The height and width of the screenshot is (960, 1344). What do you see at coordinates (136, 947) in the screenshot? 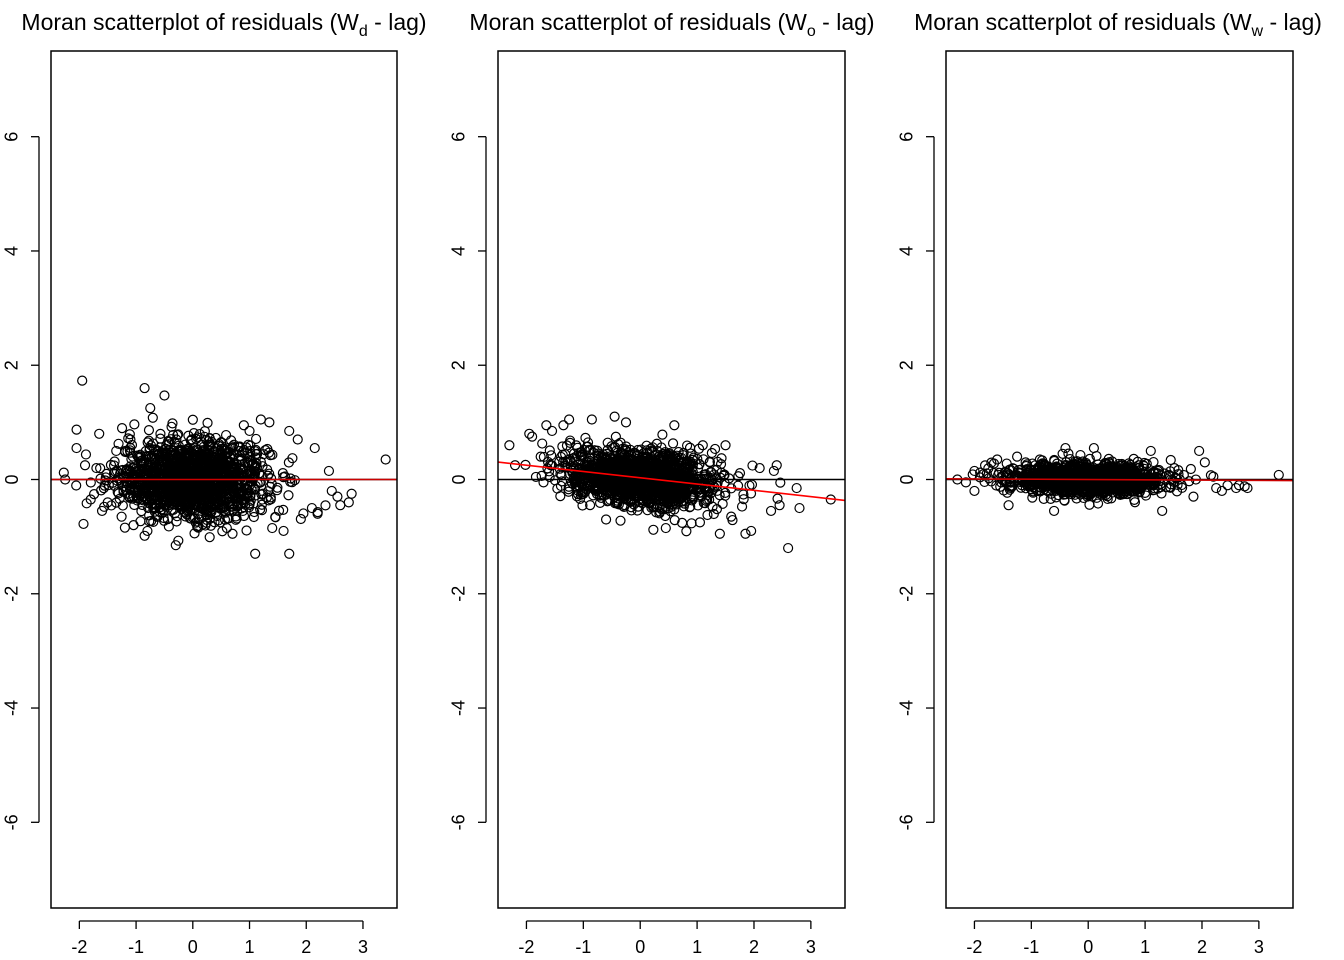
I see `x-tick-label: -1` at bounding box center [136, 947].